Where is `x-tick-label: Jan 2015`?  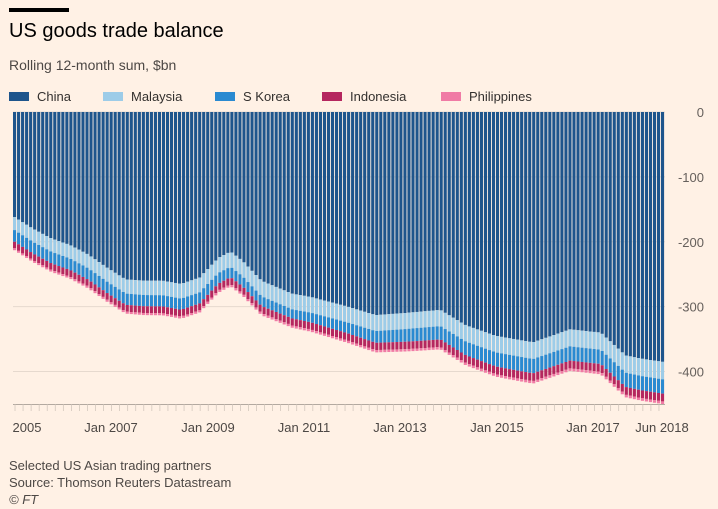
x-tick-label: Jan 2015 is located at coordinates (497, 427).